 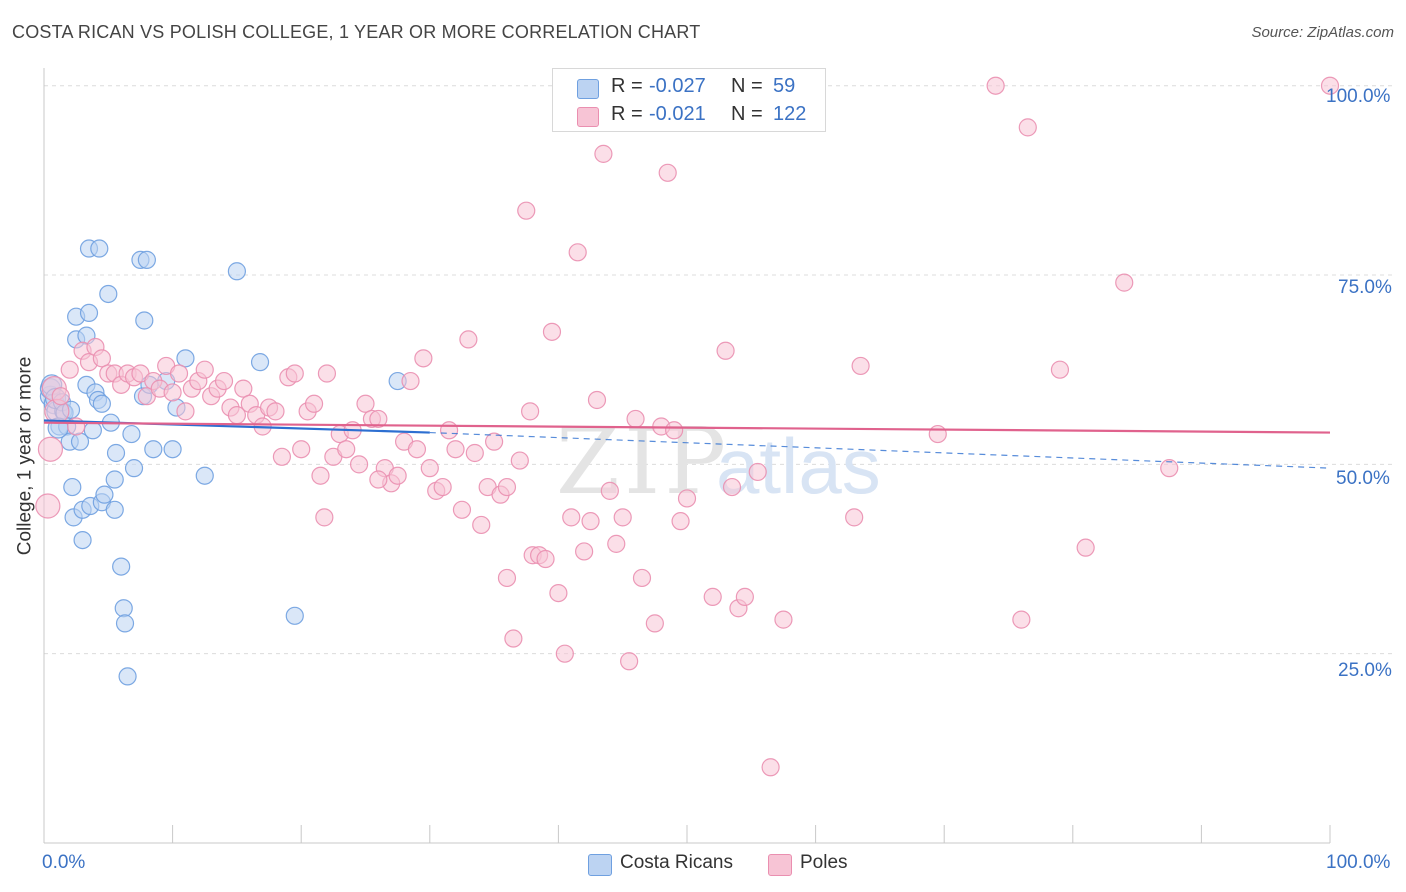 I want to click on x-tick-min: 0.0%, so click(x=64, y=862).